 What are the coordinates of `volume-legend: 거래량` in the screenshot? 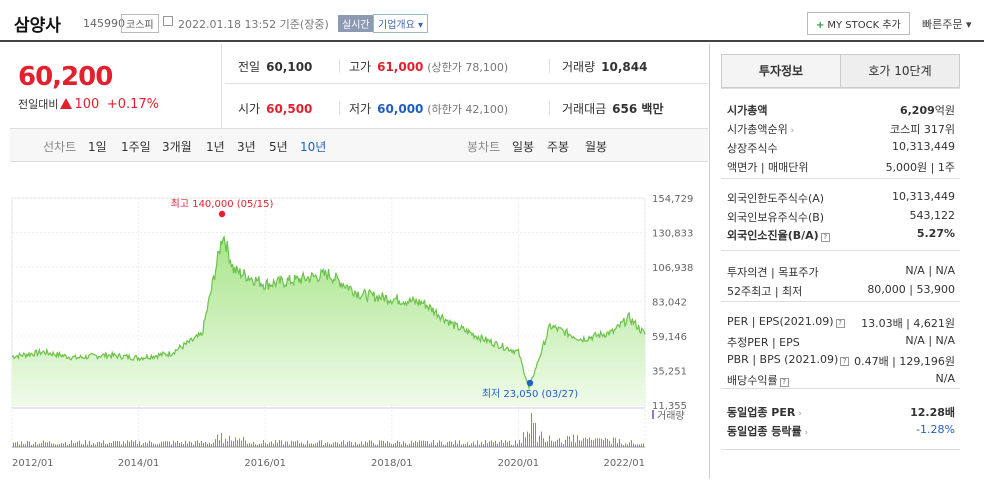 It's located at (671, 416).